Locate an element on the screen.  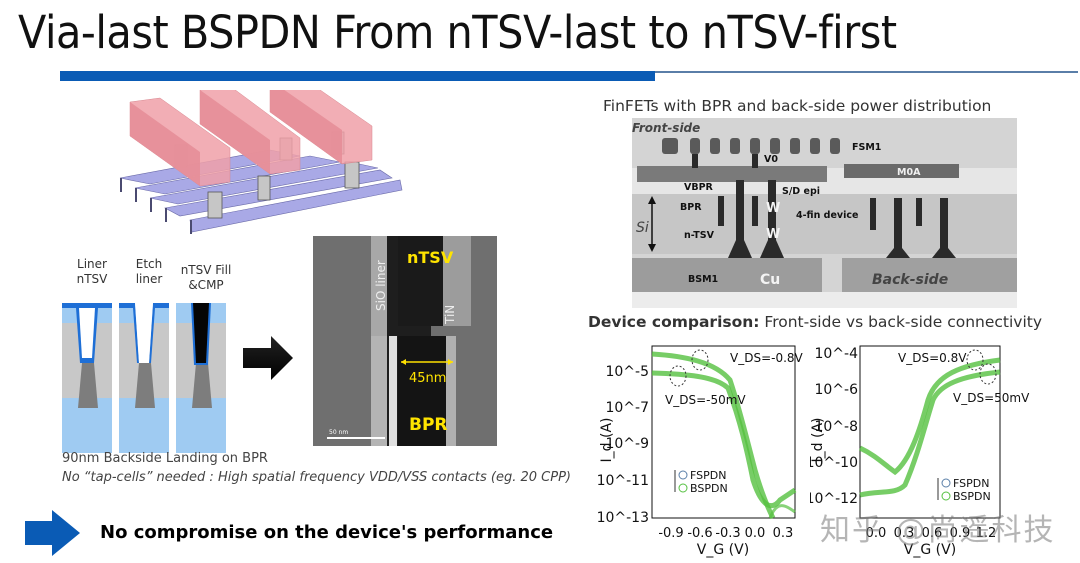
chart1-xtick: -0.9 is located at coordinates (670, 533).